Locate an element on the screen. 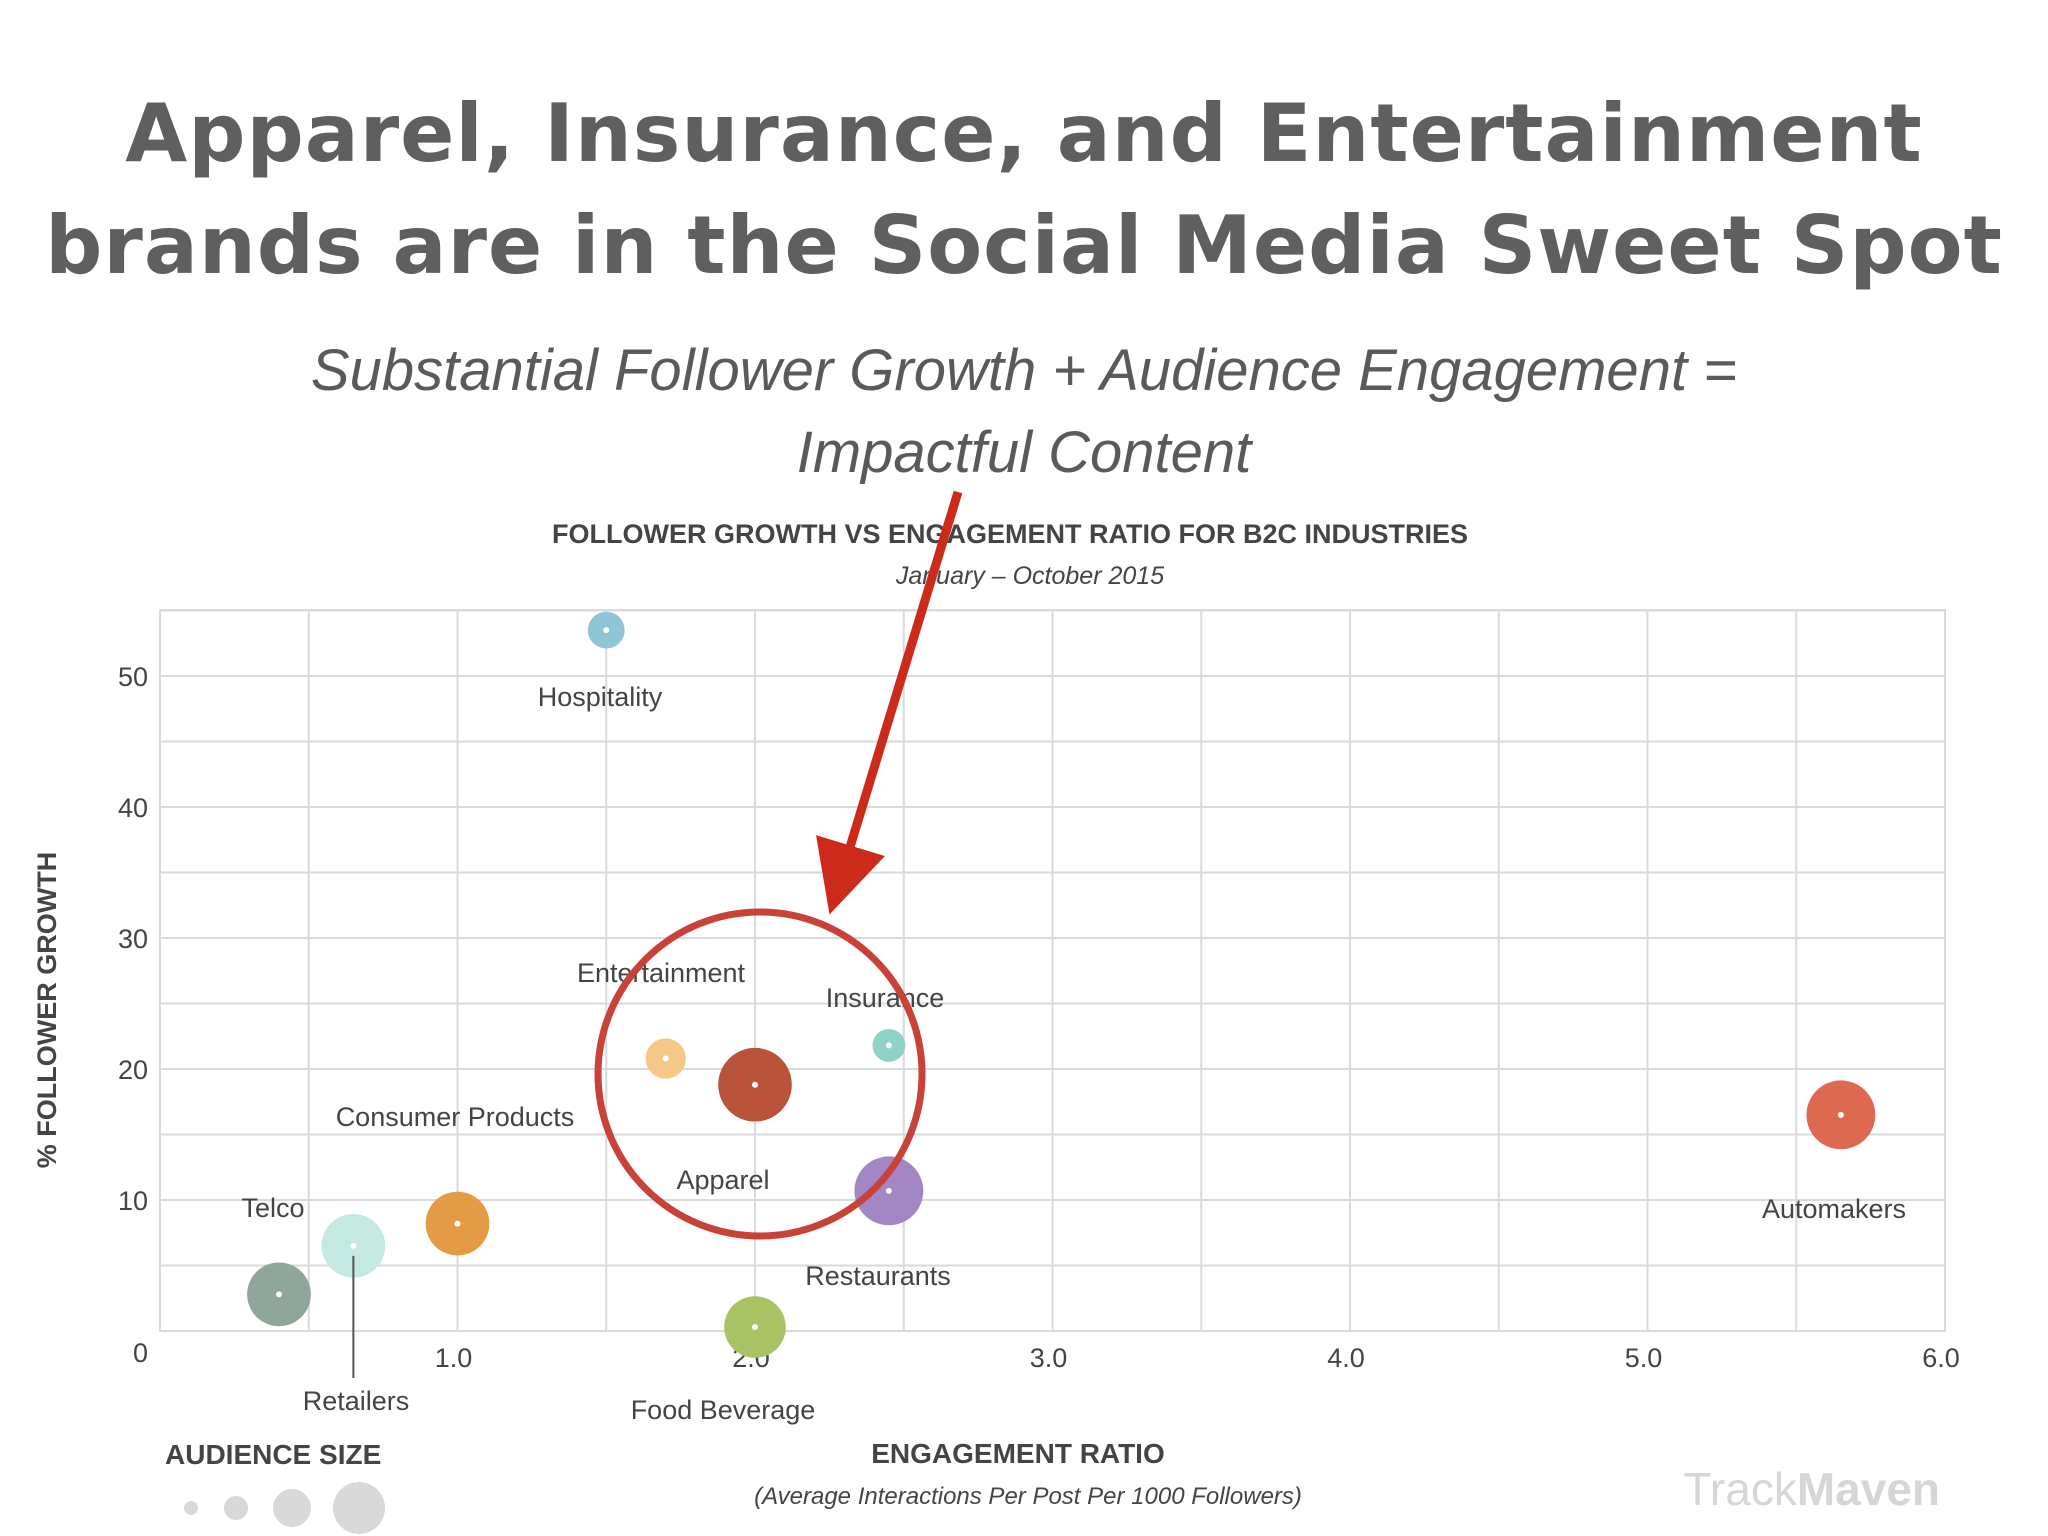 The width and height of the screenshot is (2048, 1536). subhead-line-2: Impactful Content is located at coordinates (1024, 452).